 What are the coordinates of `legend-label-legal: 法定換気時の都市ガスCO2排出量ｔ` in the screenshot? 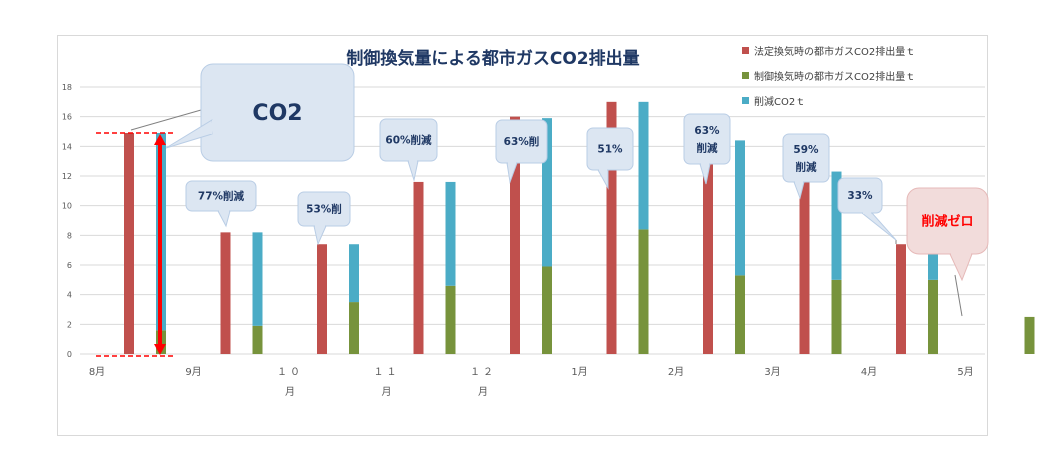 It's located at (835, 52).